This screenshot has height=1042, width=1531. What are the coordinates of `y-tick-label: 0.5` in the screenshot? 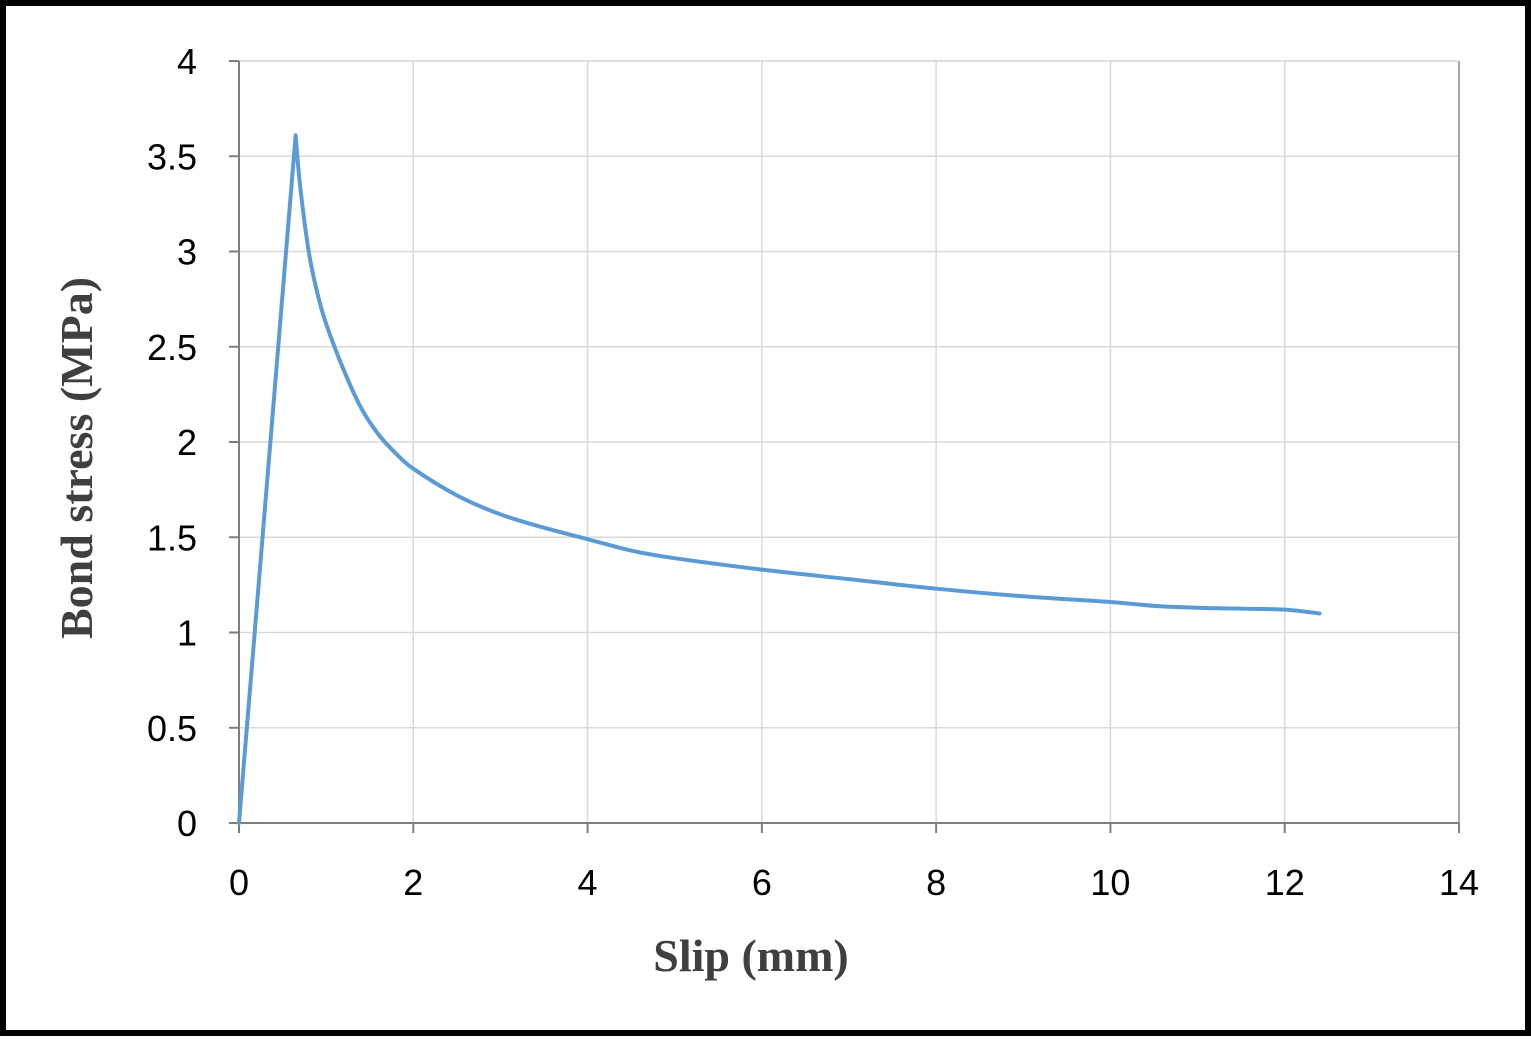 It's located at (172, 728).